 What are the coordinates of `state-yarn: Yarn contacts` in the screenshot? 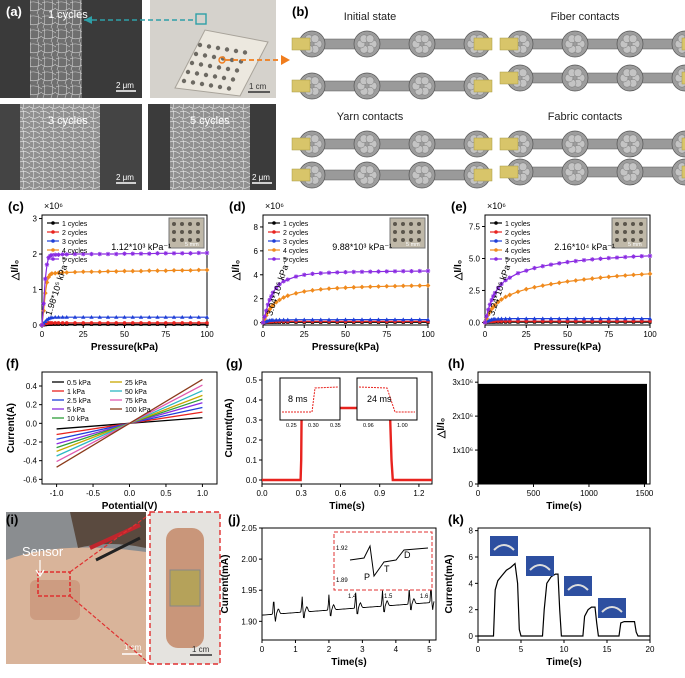 It's located at (370, 117).